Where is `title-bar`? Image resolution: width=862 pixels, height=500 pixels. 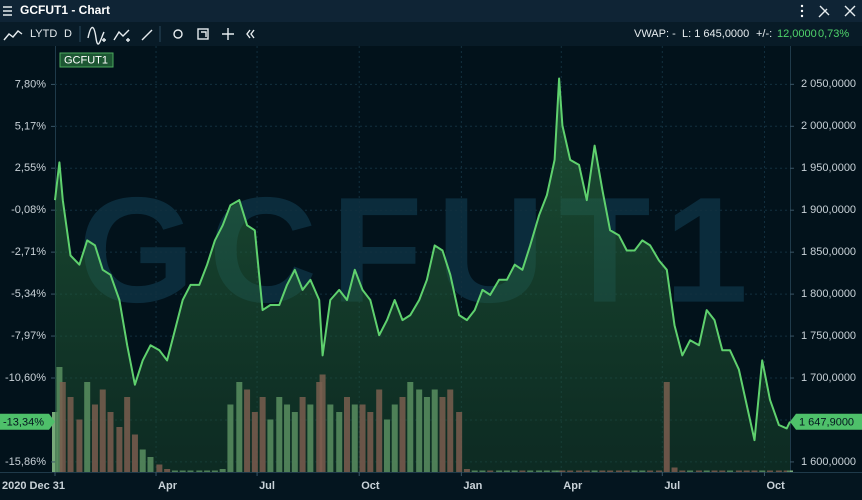
title-bar is located at coordinates (431, 11).